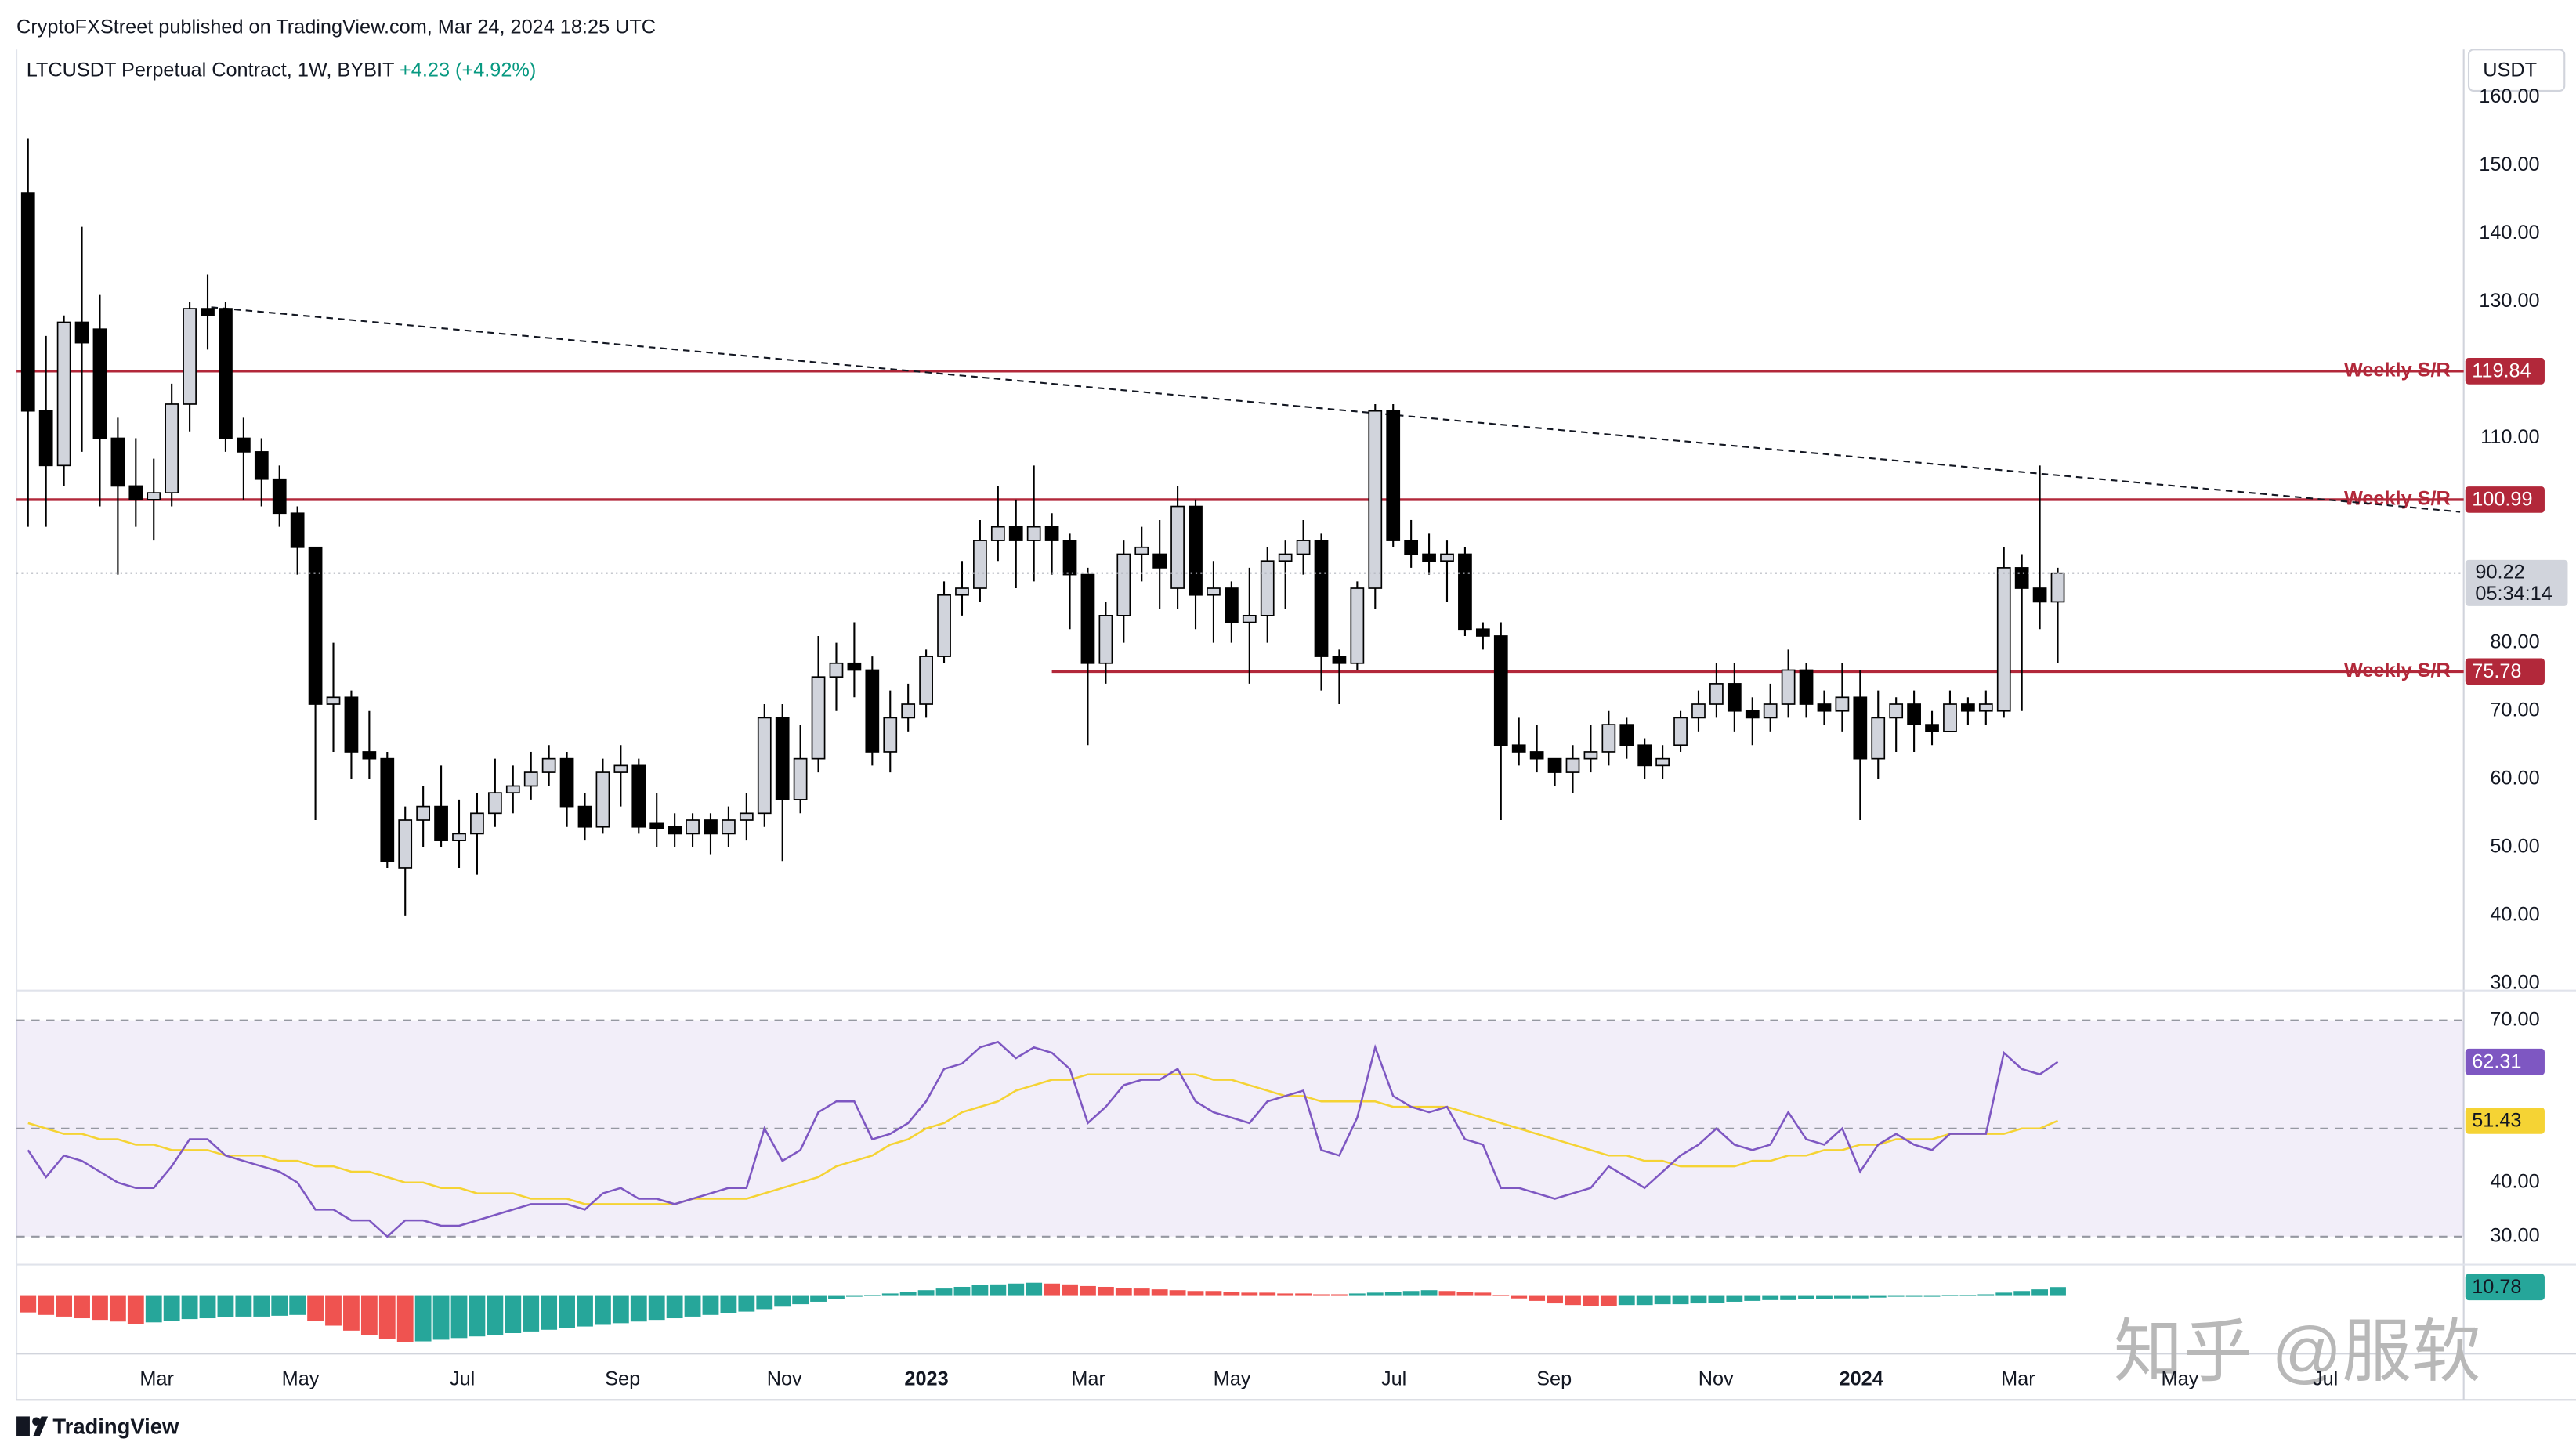  I want to click on histogram-value-box, so click(2505, 1287).